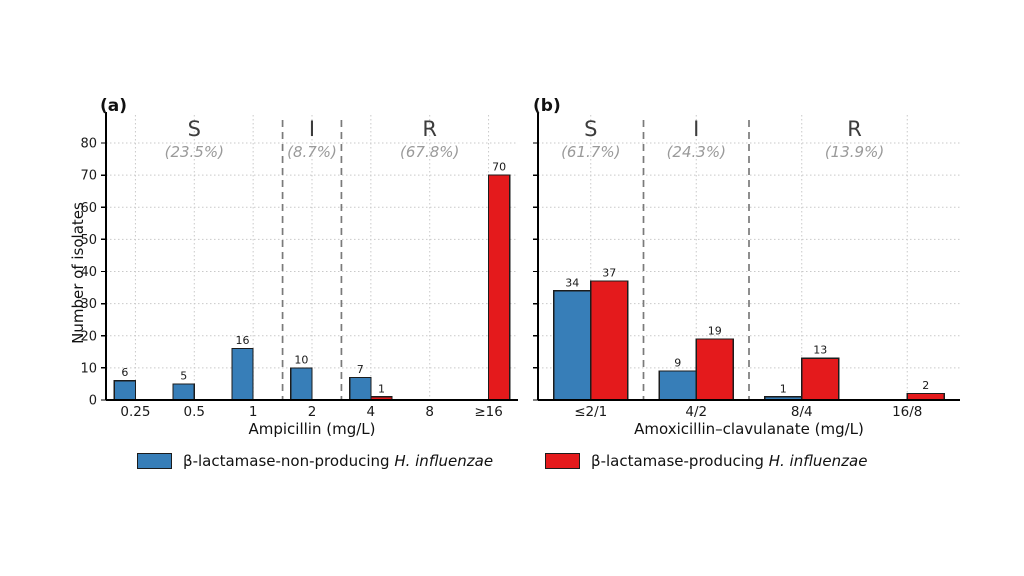 This screenshot has width=1024, height=576. Describe the element at coordinates (88, 336) in the screenshot. I see `y-tick-label: 20` at that location.